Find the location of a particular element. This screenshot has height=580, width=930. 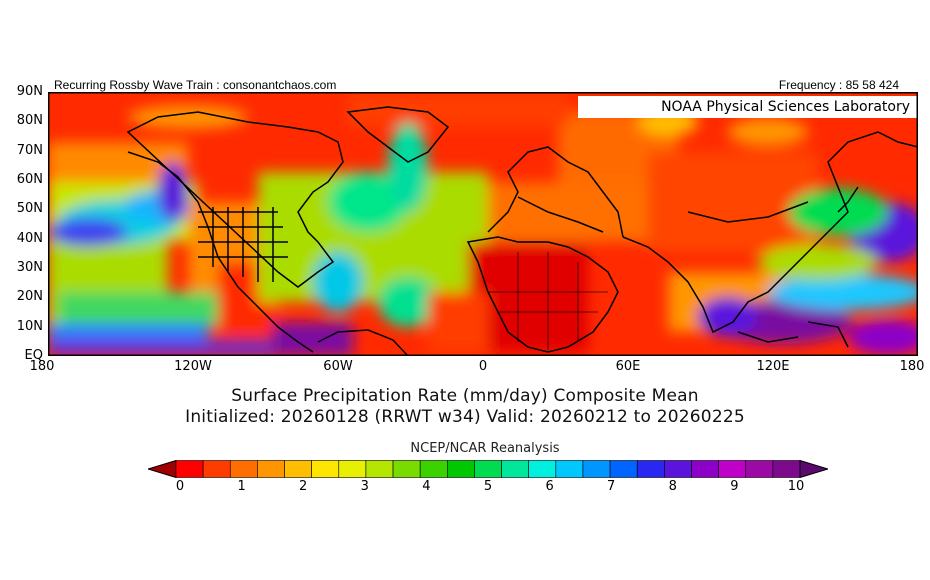

colorbar-svg is located at coordinates (488, 469).